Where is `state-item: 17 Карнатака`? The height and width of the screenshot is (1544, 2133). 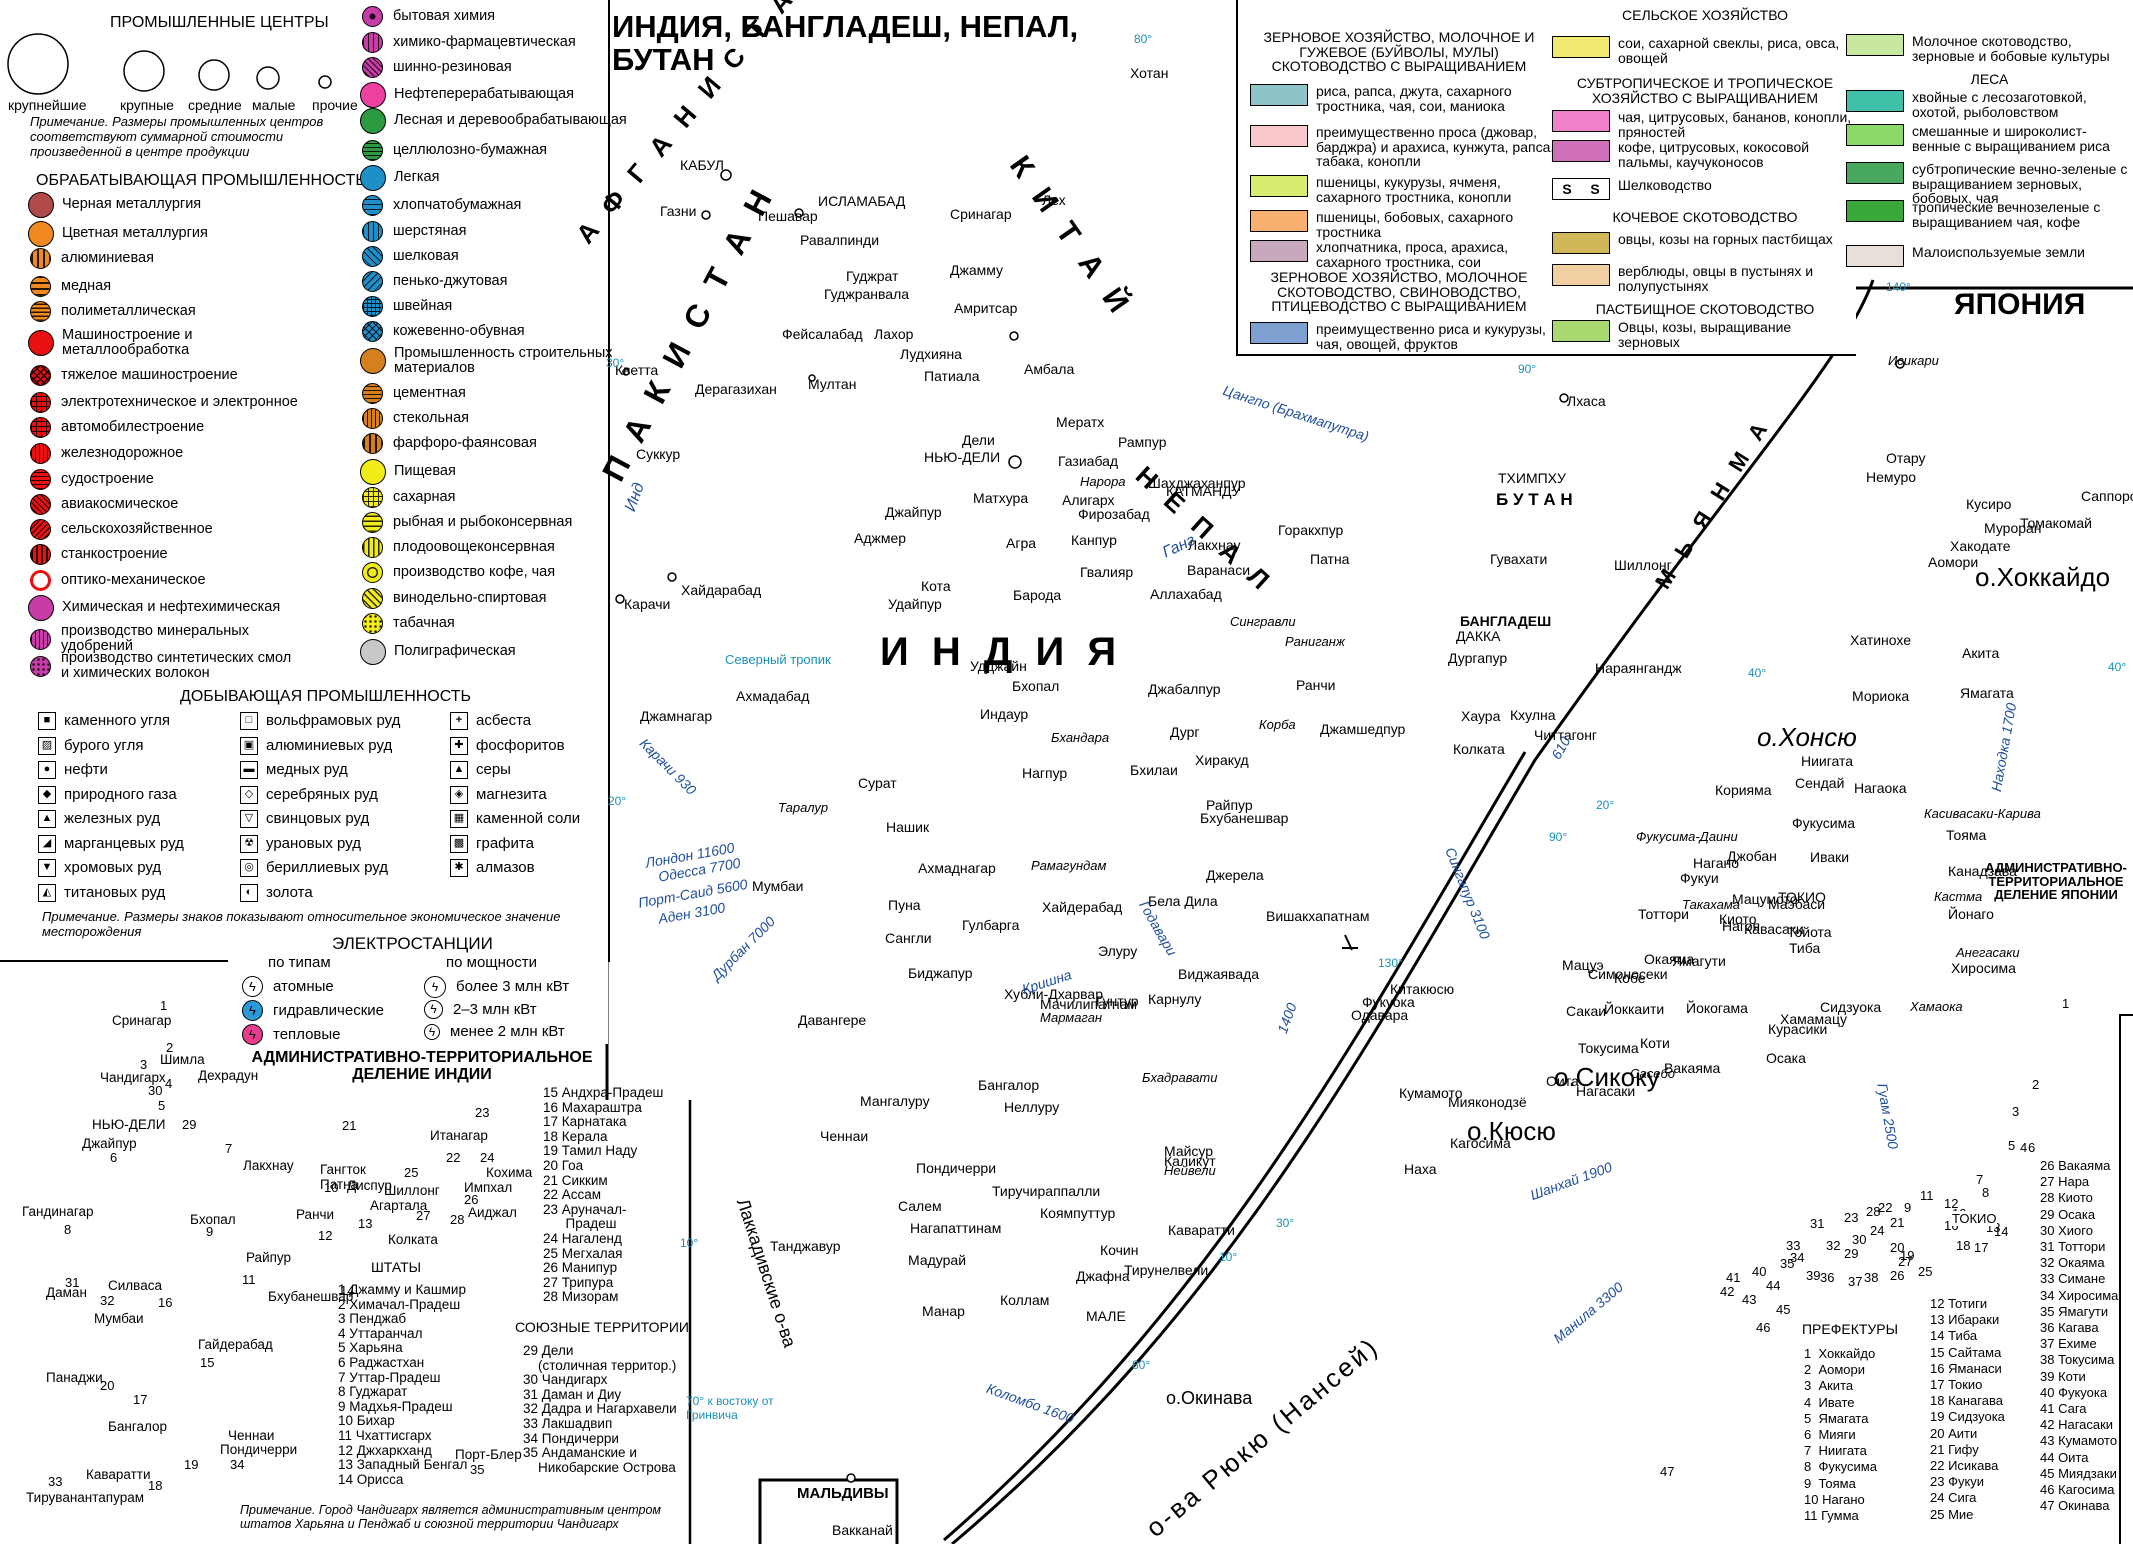
state-item: 17 Карнатака is located at coordinates (585, 1122).